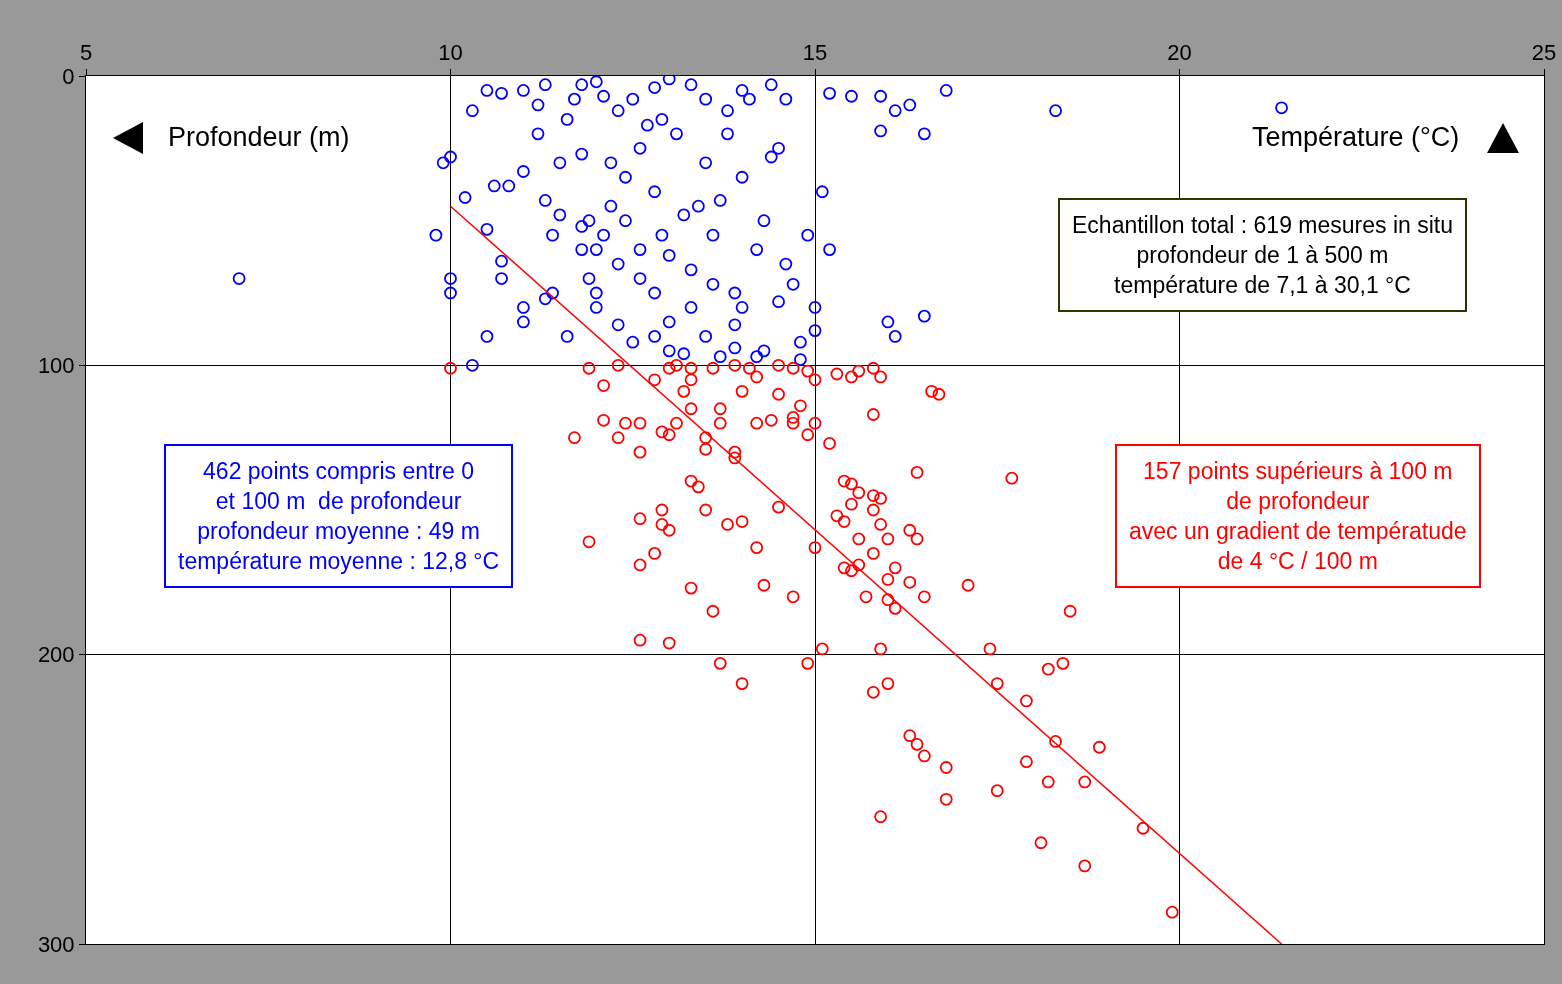 Image resolution: width=1562 pixels, height=984 pixels. I want to click on y-tick-label: 100, so click(56, 366).